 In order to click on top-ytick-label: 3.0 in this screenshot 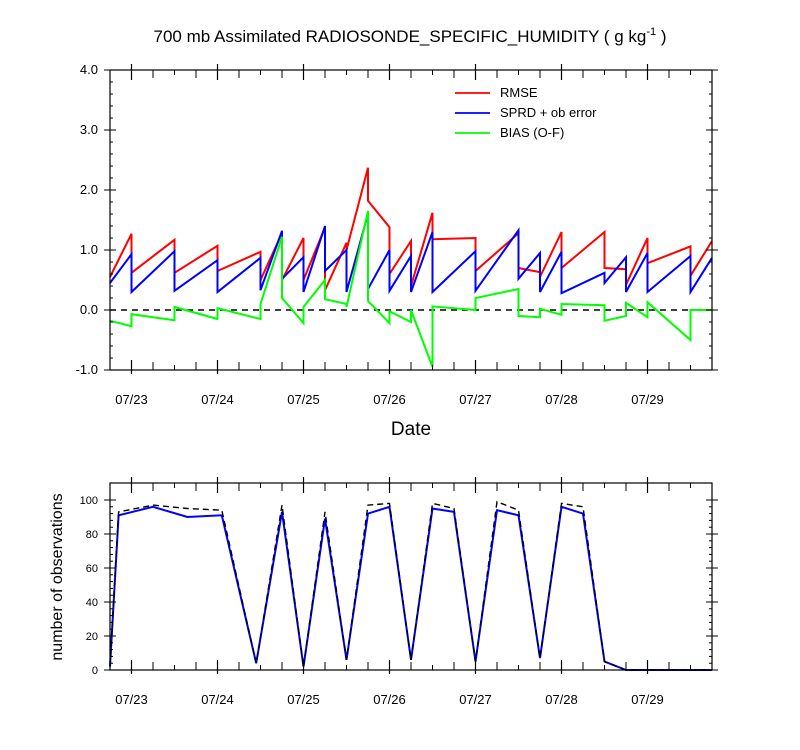, I will do `click(89, 129)`.